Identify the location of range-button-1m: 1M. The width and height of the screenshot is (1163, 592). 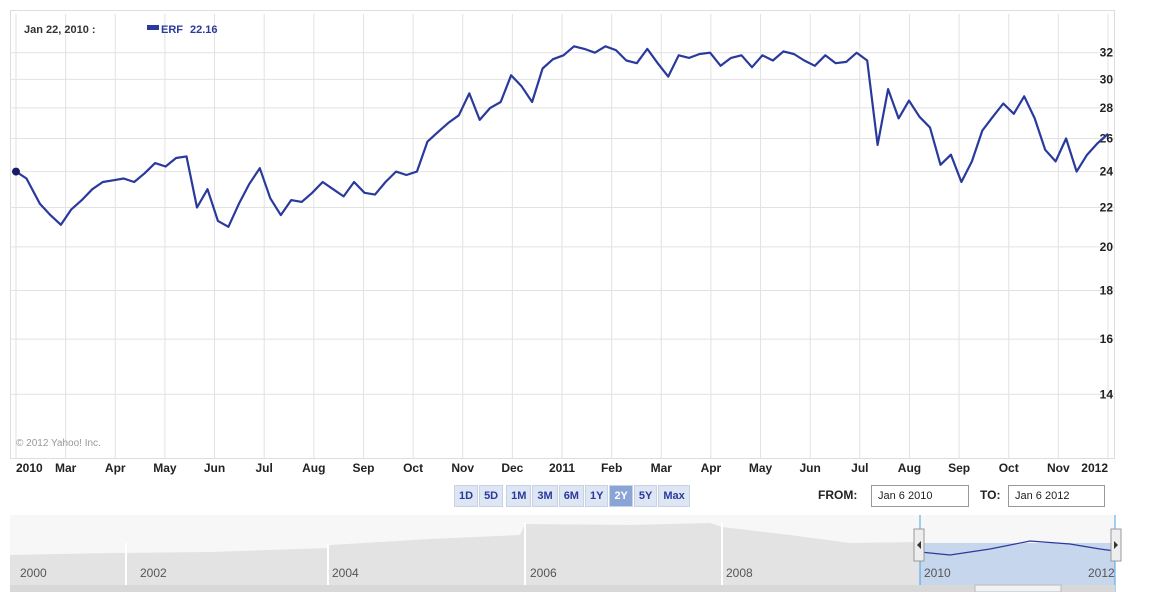
(519, 496).